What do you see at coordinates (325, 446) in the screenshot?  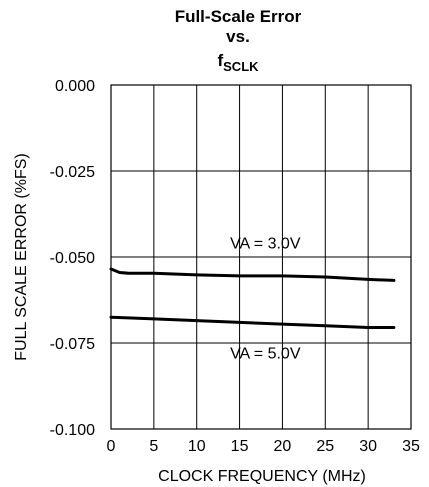 I see `x-tick-label: 25` at bounding box center [325, 446].